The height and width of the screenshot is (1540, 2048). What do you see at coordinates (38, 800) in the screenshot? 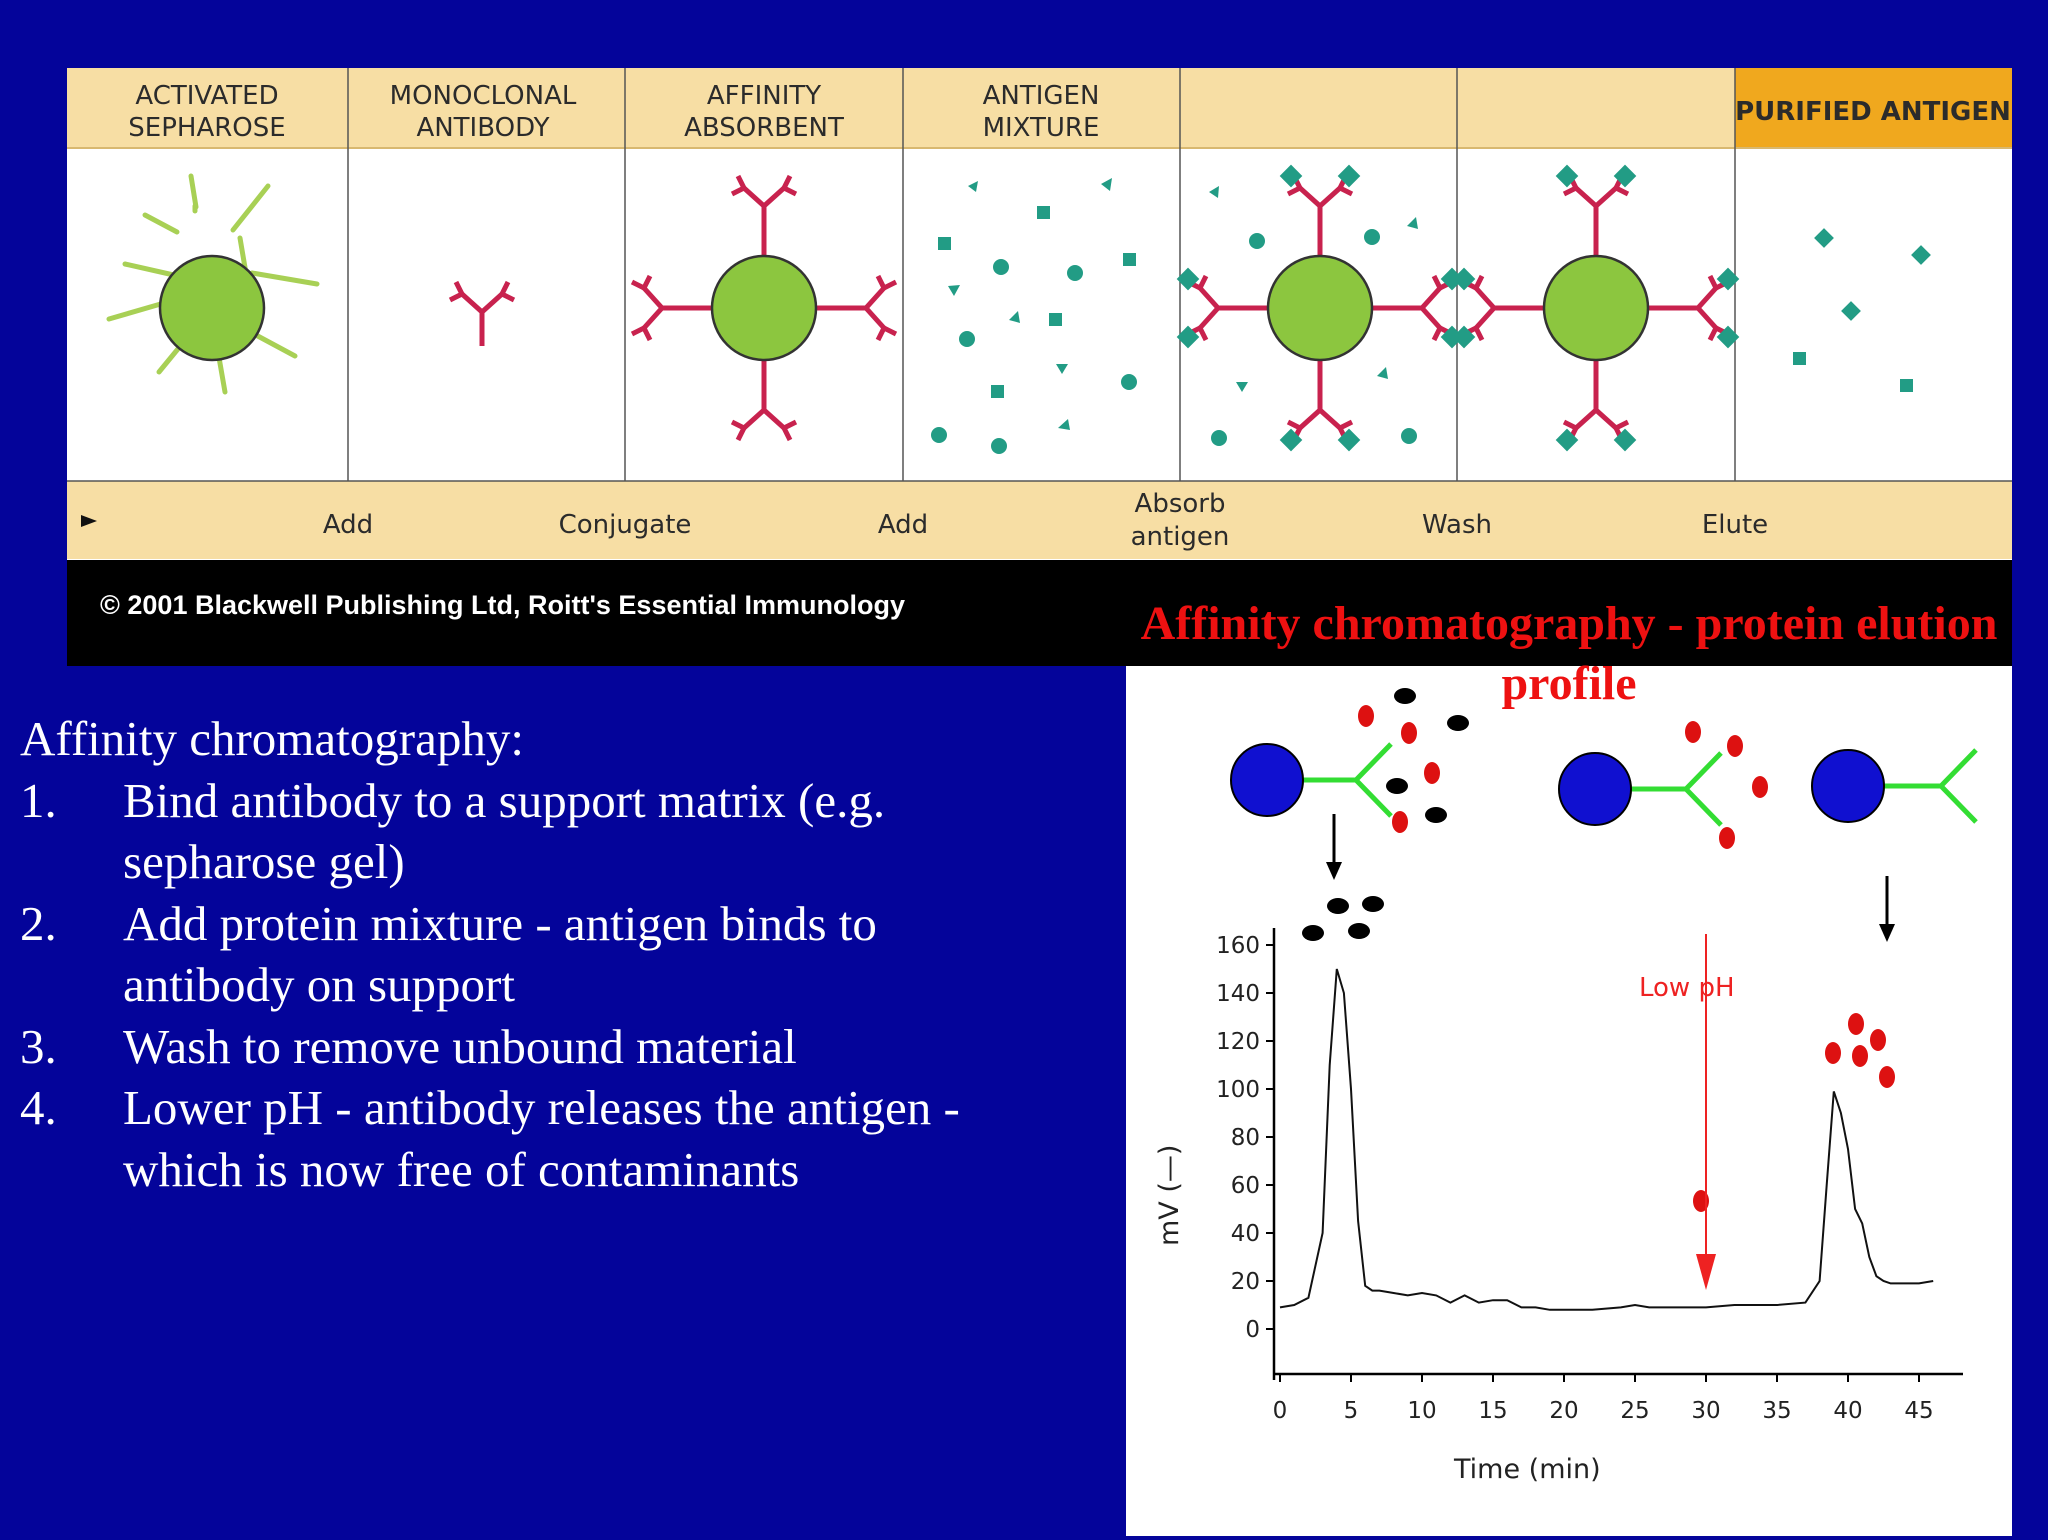
I see `item-number: 1.` at bounding box center [38, 800].